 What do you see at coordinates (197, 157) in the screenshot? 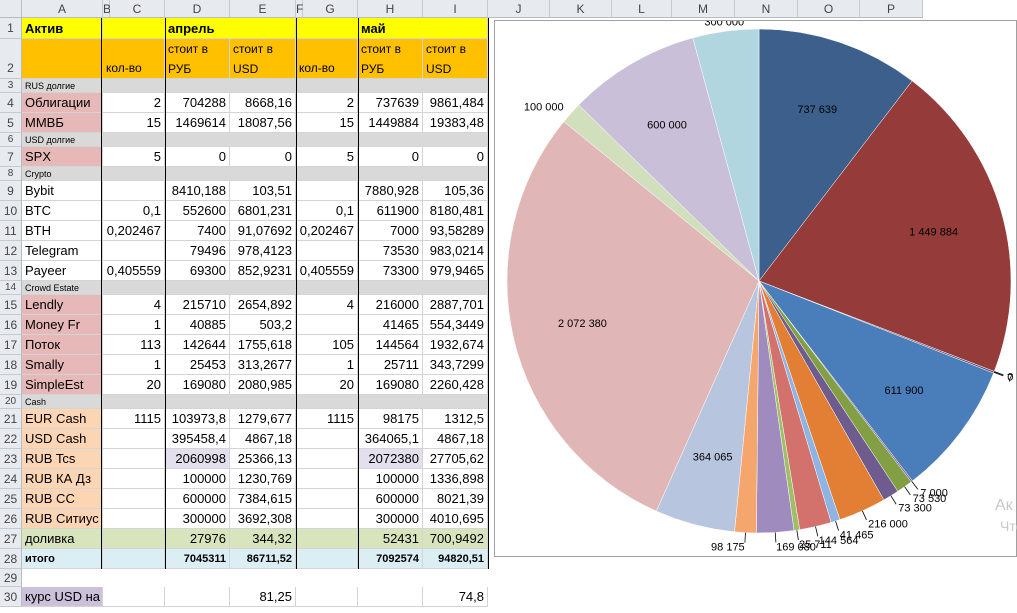
I see `april-rub: 0` at bounding box center [197, 157].